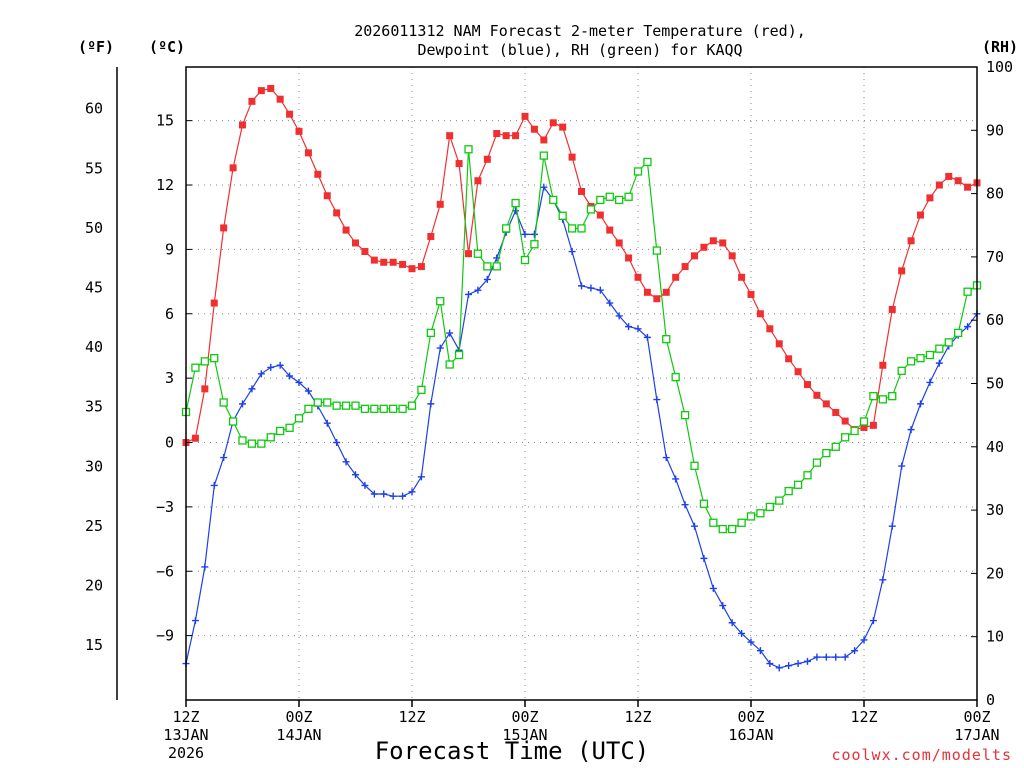  I want to click on celsius-tick-label: 15, so click(165, 121).